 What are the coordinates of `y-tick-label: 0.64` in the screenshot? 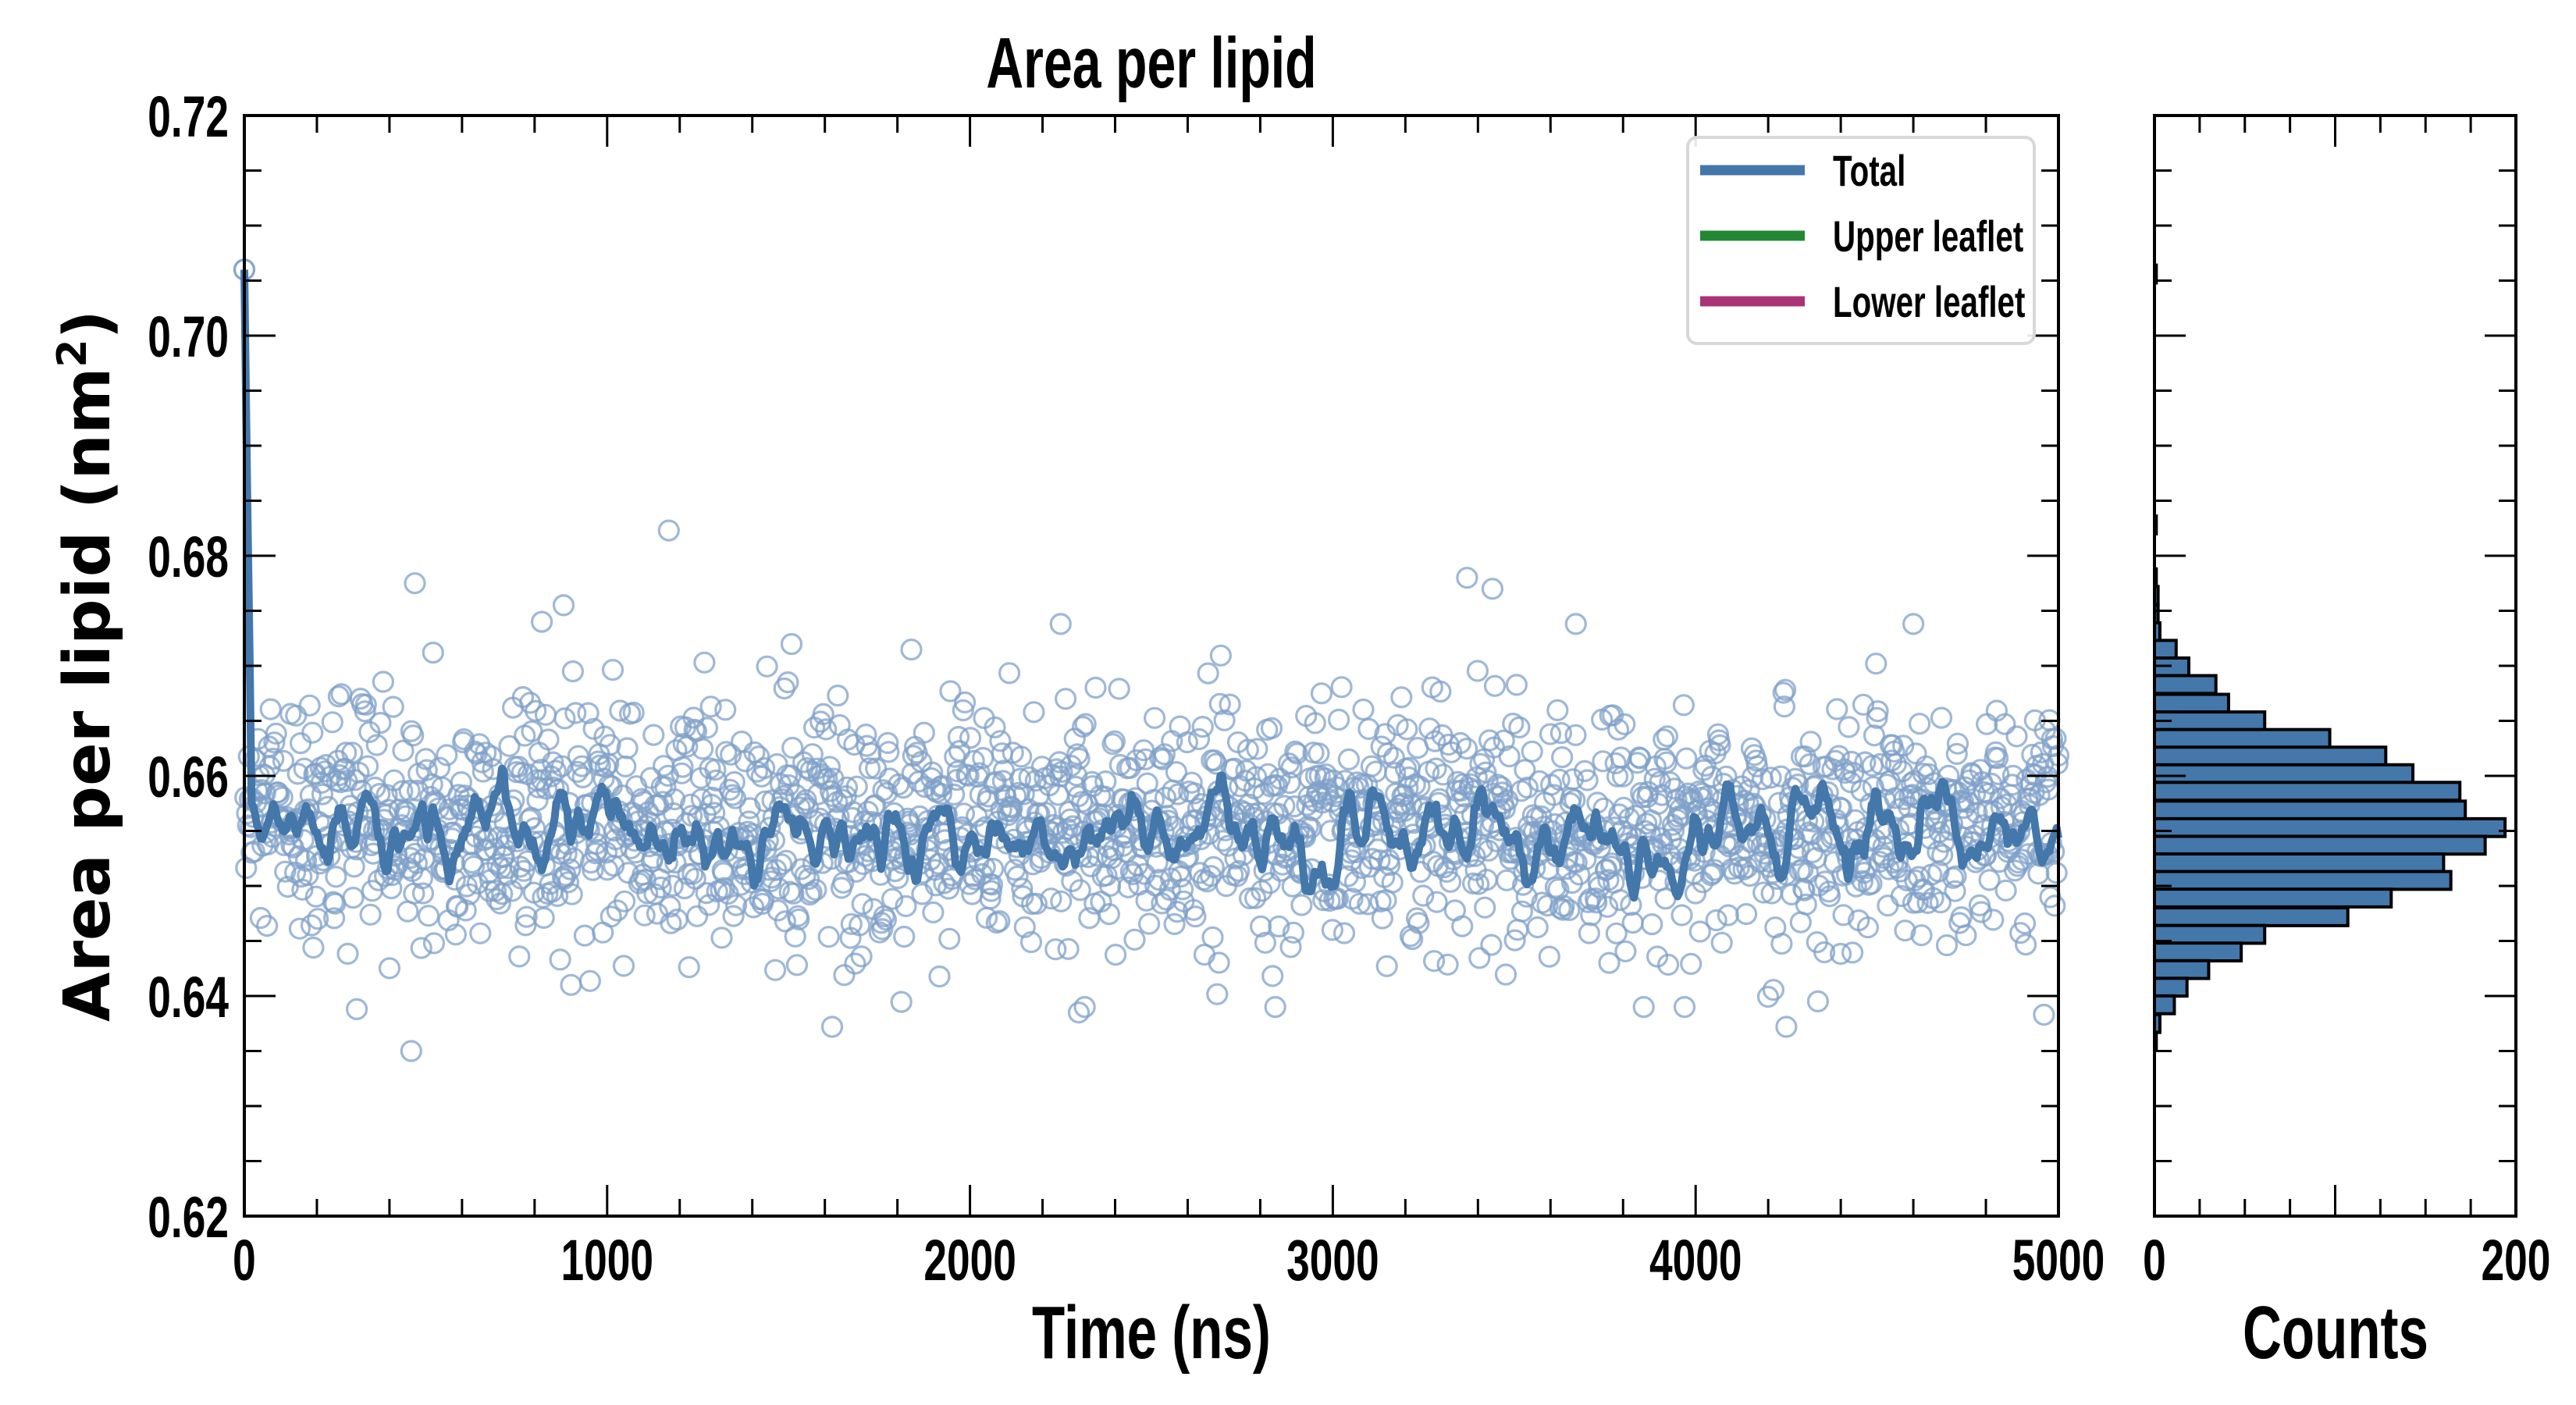 It's located at (188, 998).